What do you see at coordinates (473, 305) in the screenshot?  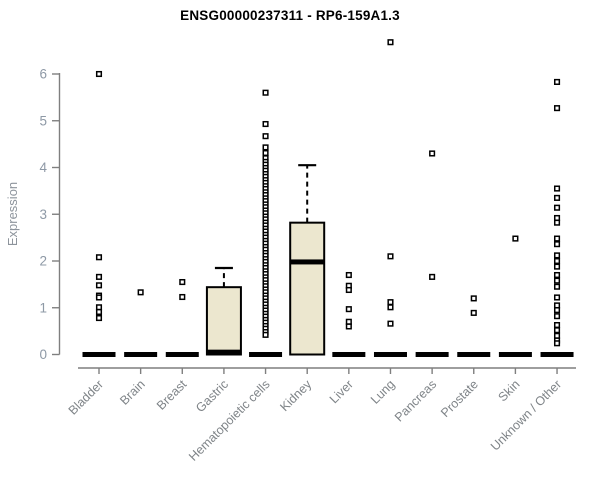 I see `points-prostate` at bounding box center [473, 305].